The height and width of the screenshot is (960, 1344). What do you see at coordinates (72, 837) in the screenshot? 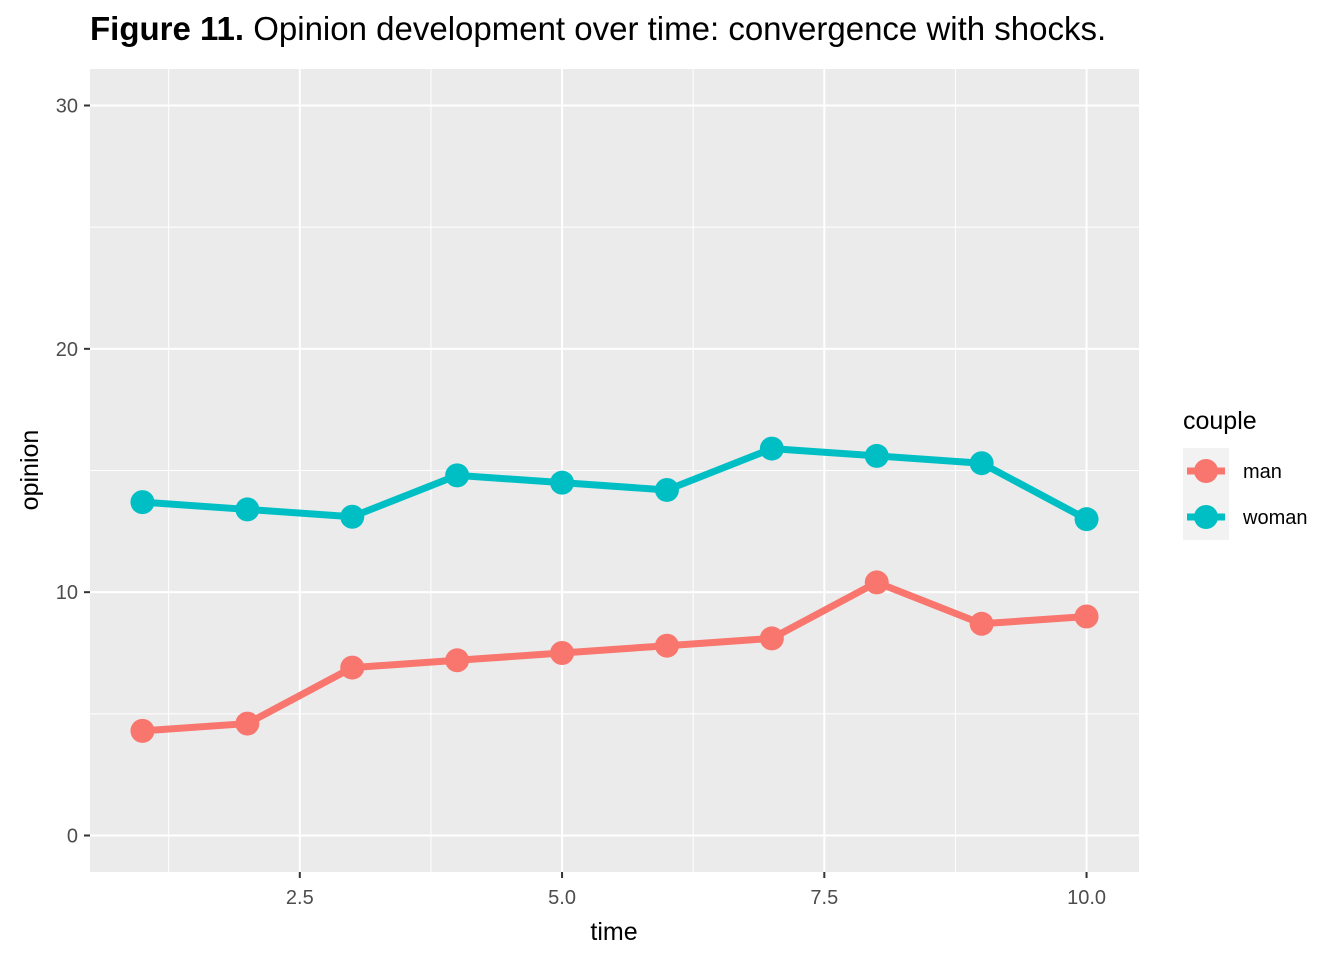
I see `y-tick-label: 0` at bounding box center [72, 837].